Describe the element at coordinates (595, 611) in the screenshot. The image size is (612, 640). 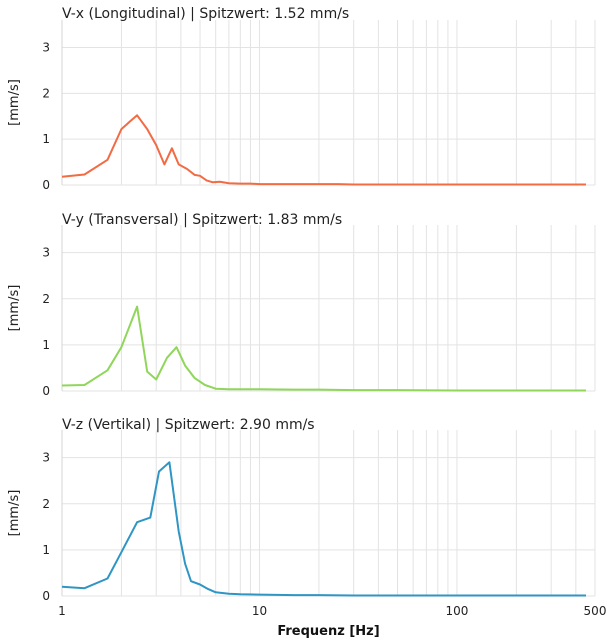
I see `x-tick-label: 500` at that location.